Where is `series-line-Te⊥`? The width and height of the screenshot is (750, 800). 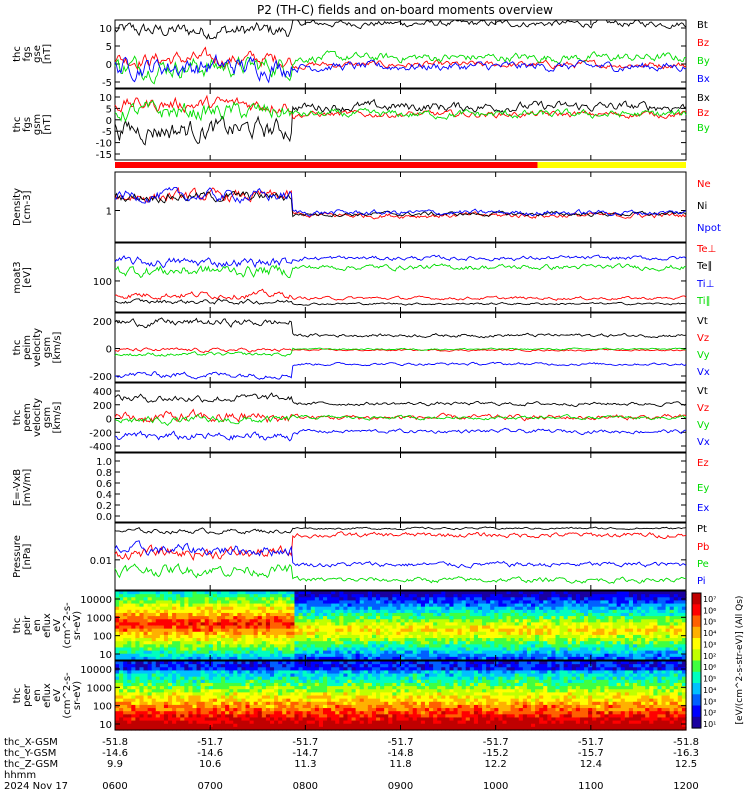
series-line-Te⊥ is located at coordinates (400, 294).